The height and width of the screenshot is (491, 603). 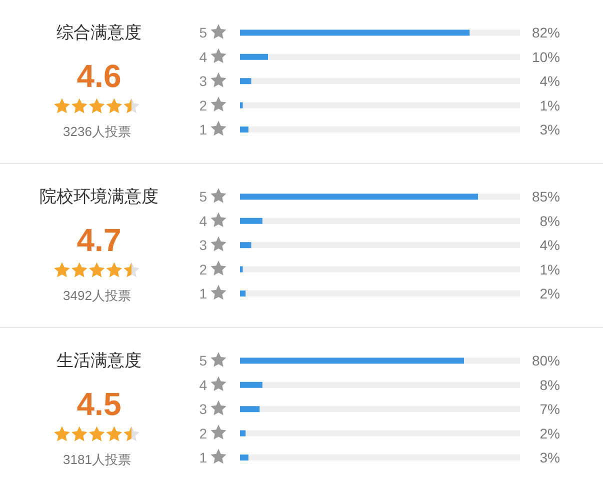 What do you see at coordinates (546, 196) in the screenshot?
I see `data-label: 85%` at bounding box center [546, 196].